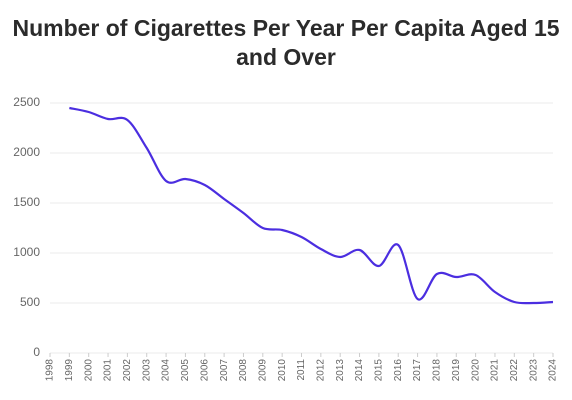  I want to click on y-tick-label: 2000, so click(26, 152).